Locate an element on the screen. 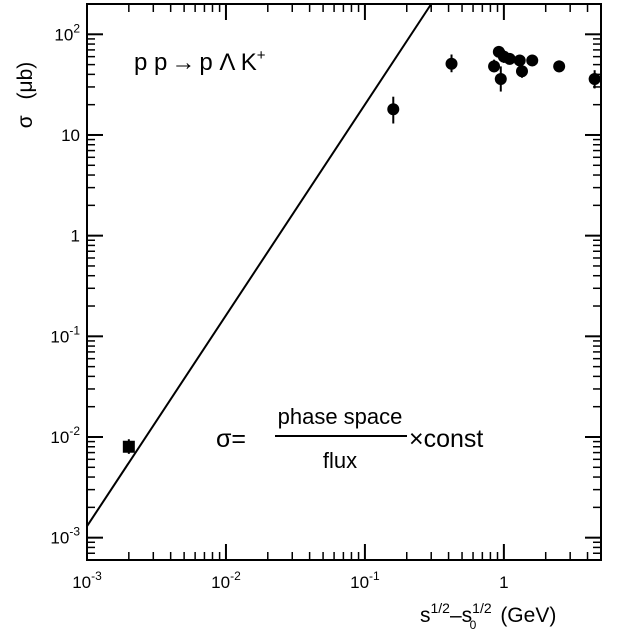  x-tick-label-exp: -2 is located at coordinates (235, 576).